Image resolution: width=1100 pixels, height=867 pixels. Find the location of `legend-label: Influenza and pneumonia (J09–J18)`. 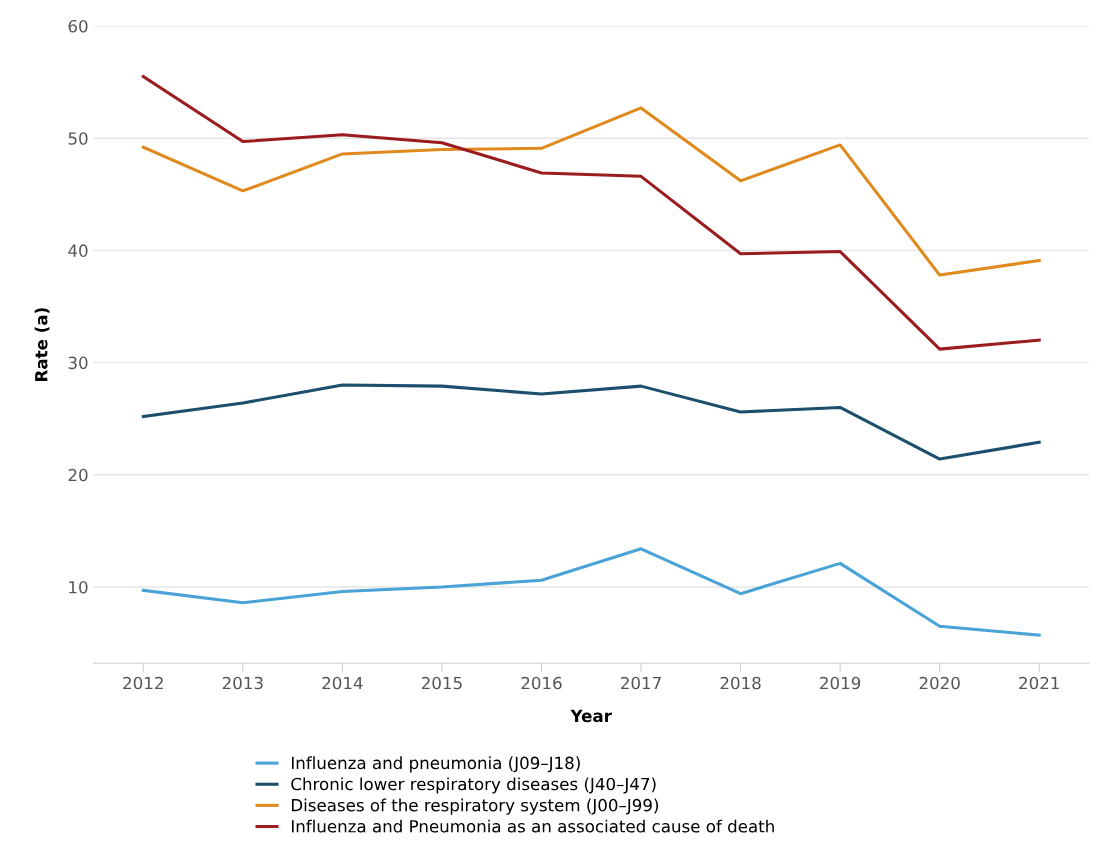

legend-label: Influenza and pneumonia (J09–J18) is located at coordinates (435, 764).